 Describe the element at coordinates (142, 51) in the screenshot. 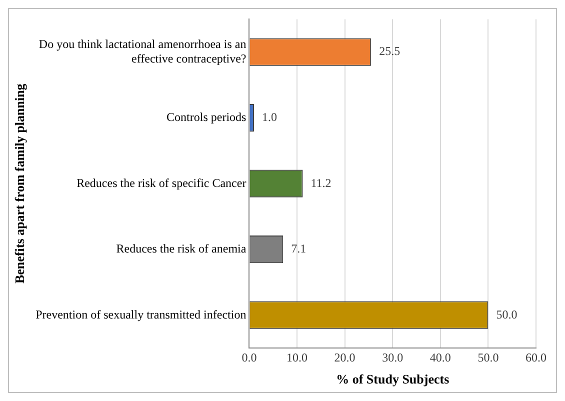

I see `y-tick-label: Do you think lactational amenorrhoea is an effective contraceptive?` at that location.